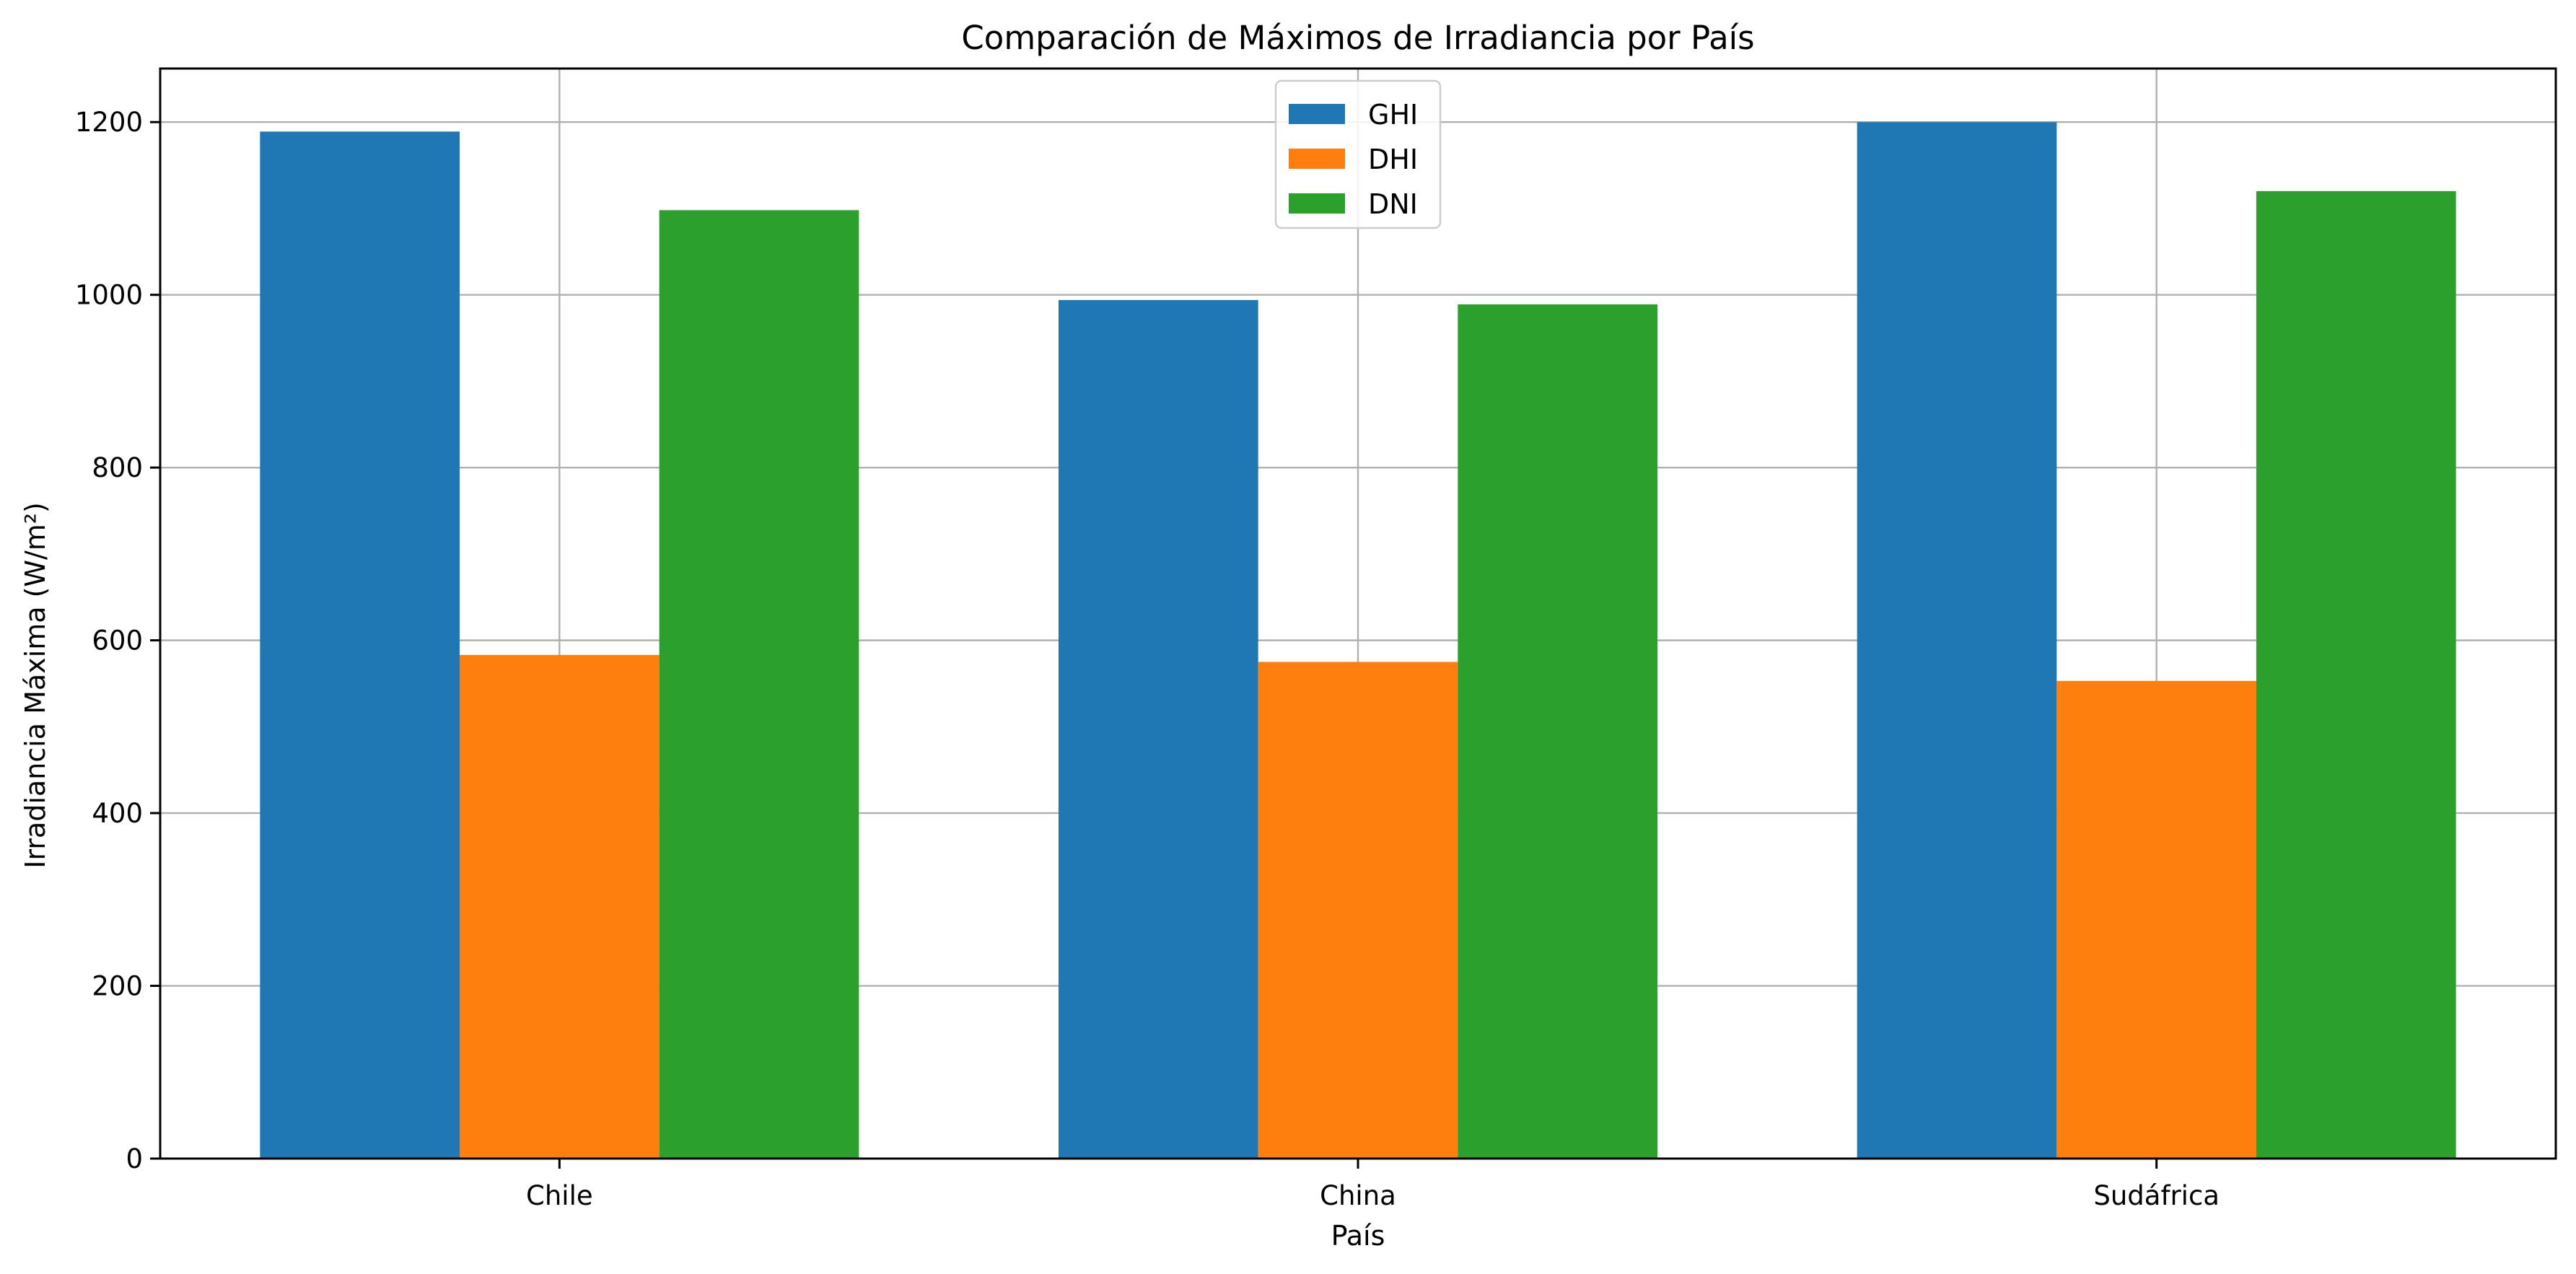  I want to click on y-tick-label: 400, so click(118, 813).